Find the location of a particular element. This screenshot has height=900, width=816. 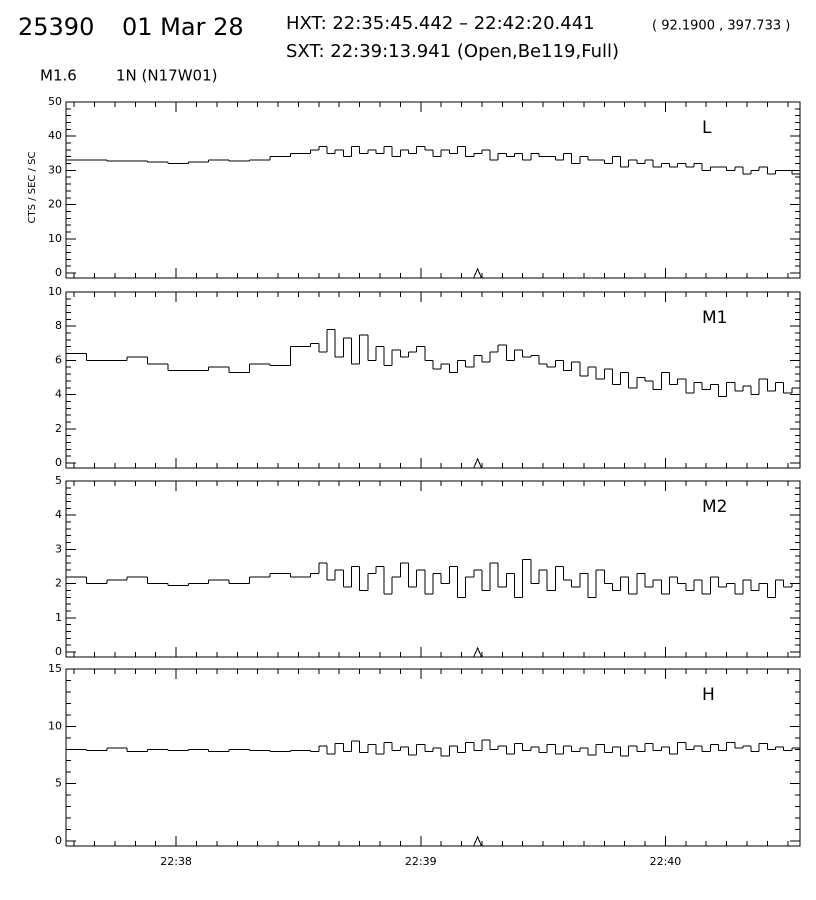

y-tick-label: 40 is located at coordinates (55, 135).